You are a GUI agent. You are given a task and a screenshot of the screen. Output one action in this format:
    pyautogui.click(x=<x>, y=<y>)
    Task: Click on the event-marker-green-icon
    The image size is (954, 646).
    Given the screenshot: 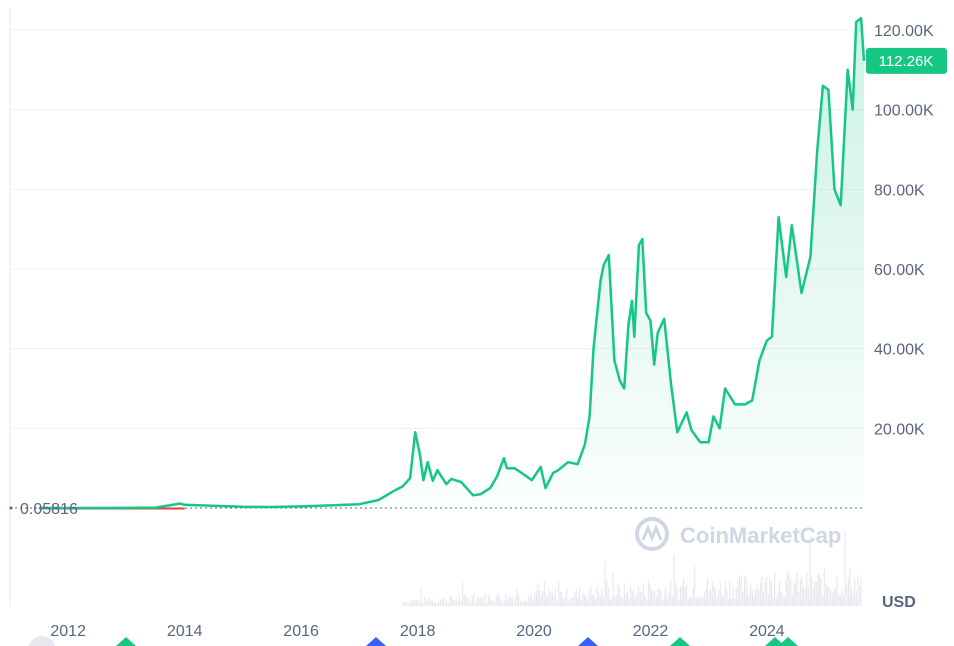 What is the action you would take?
    pyautogui.click(x=775, y=641)
    